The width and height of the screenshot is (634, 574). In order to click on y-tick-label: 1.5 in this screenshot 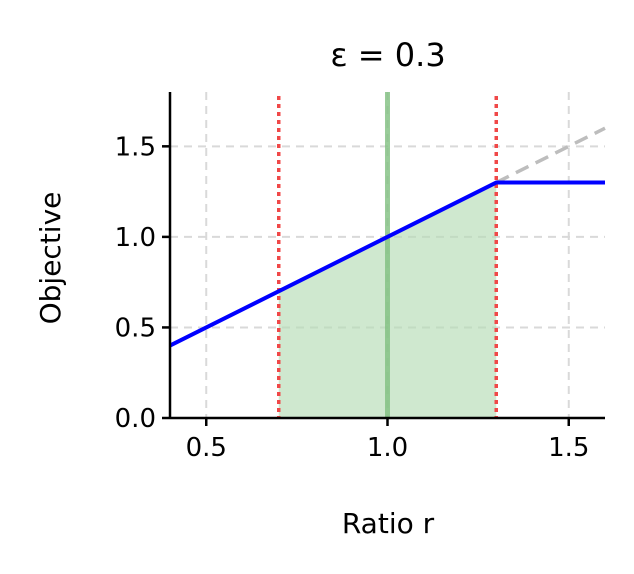, I will do `click(135, 147)`.